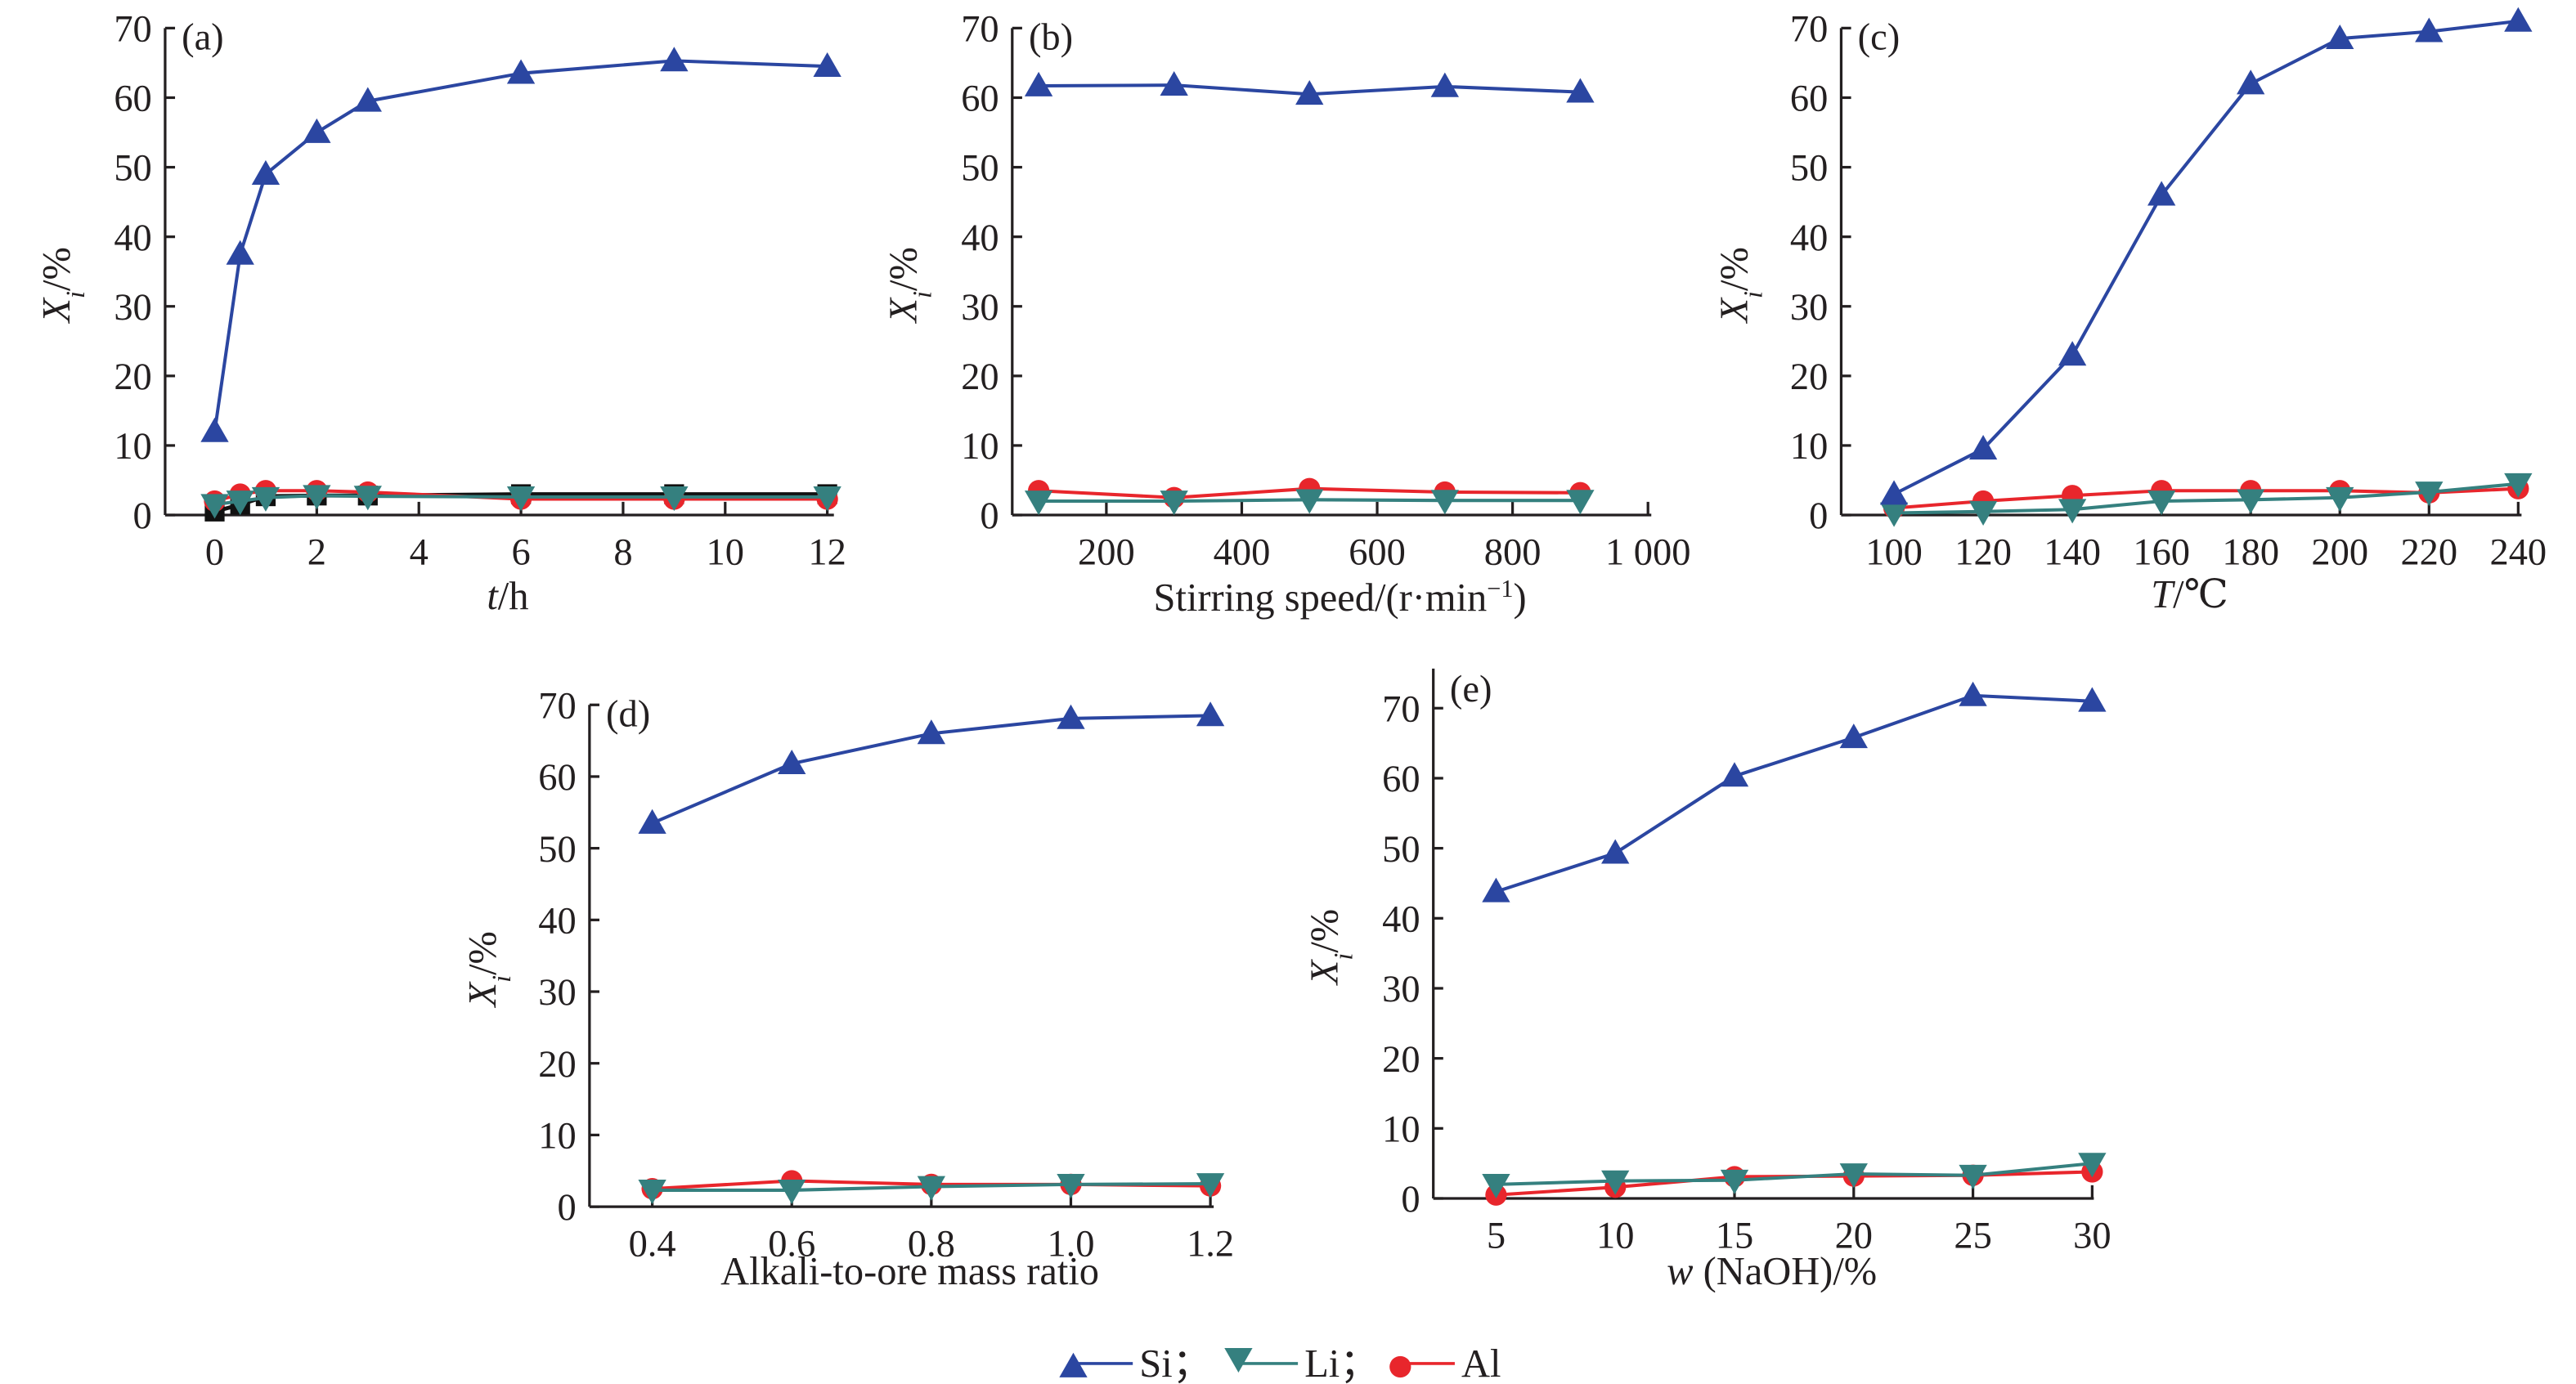  What do you see at coordinates (1070, 1244) in the screenshot?
I see `x-tick-label: 1.0` at bounding box center [1070, 1244].